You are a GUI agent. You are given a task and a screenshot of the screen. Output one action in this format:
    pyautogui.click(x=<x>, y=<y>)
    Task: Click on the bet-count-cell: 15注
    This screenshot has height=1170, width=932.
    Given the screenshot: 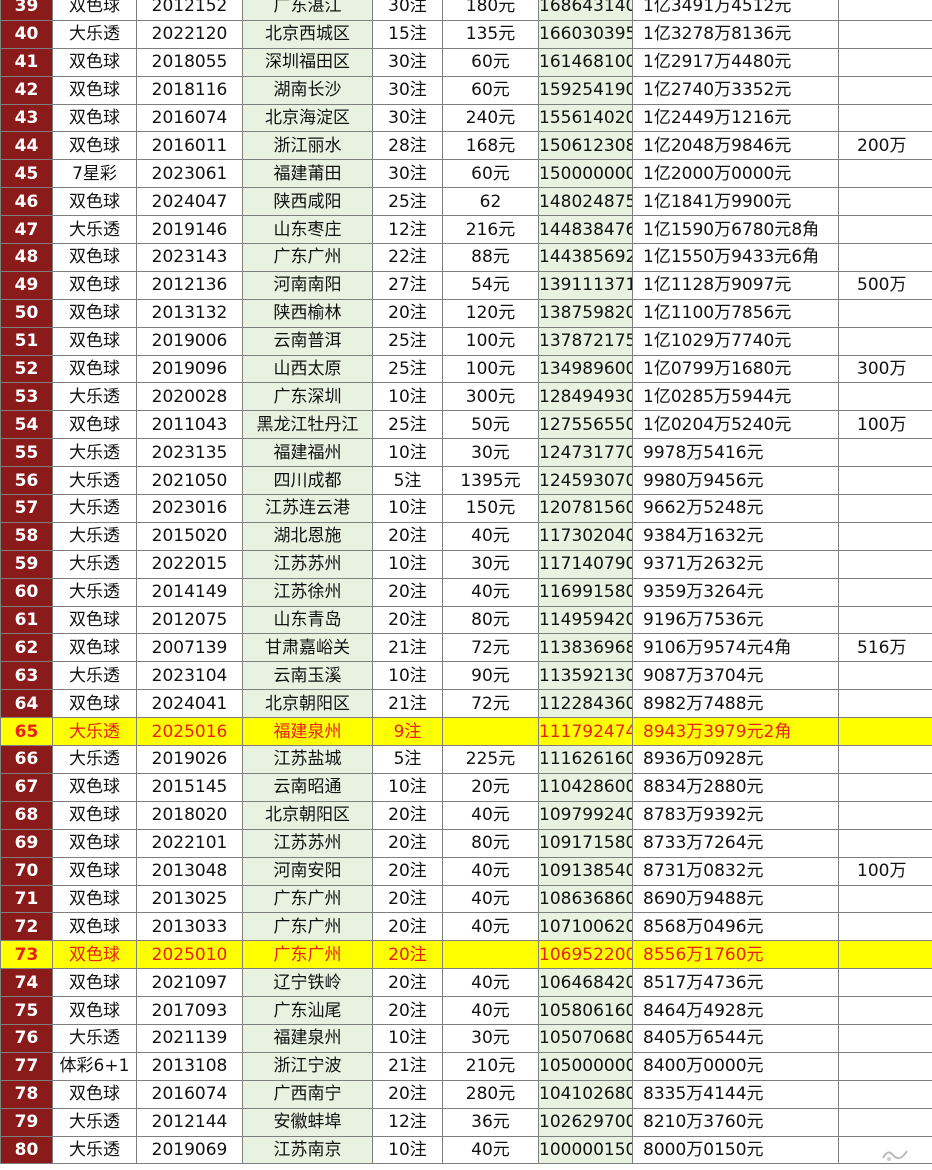 What is the action you would take?
    pyautogui.click(x=407, y=34)
    